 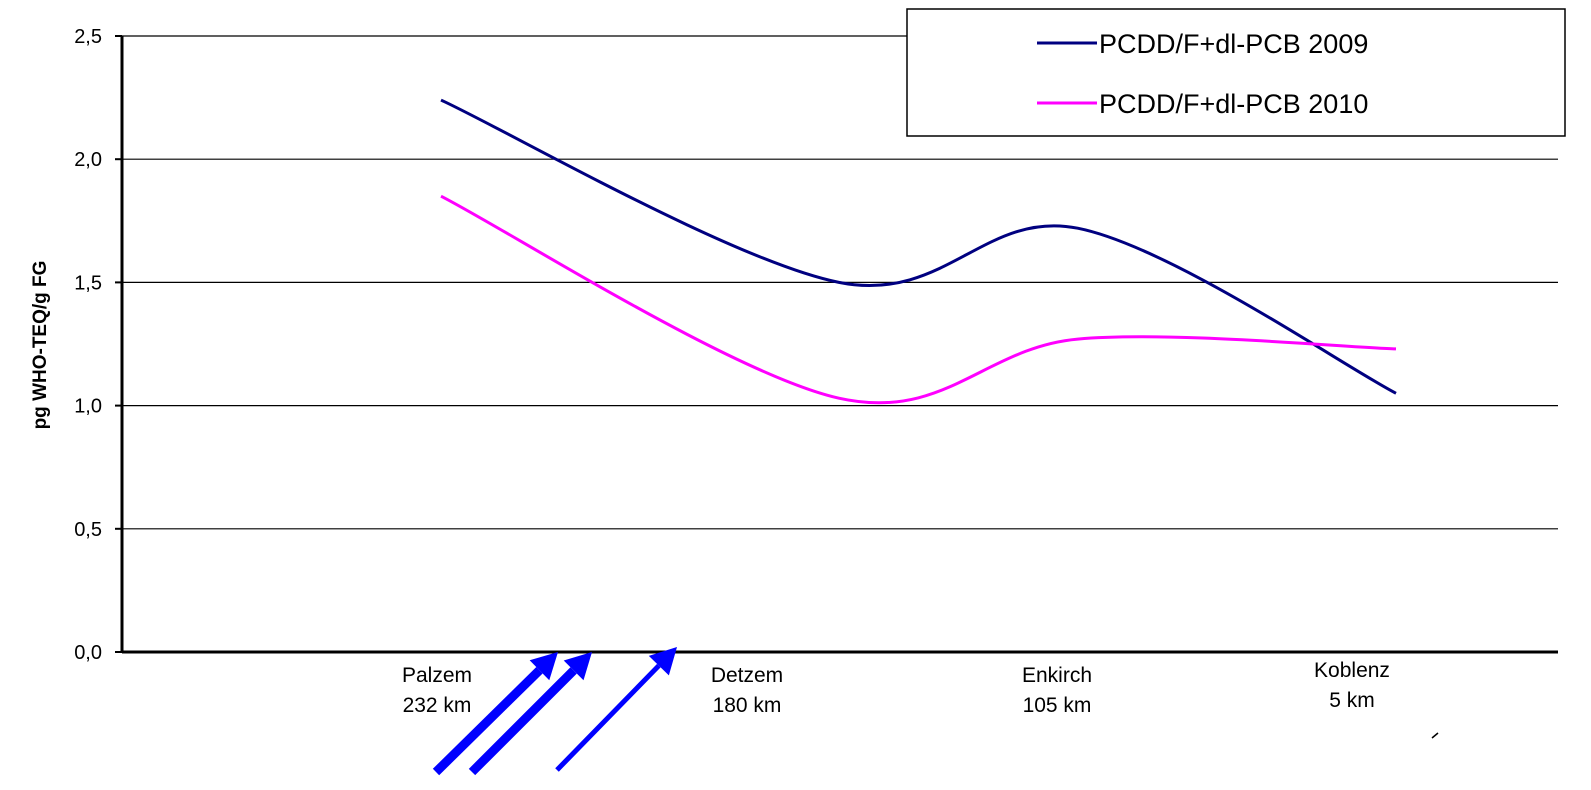 What do you see at coordinates (747, 675) in the screenshot?
I see `x-category-label: Detzem` at bounding box center [747, 675].